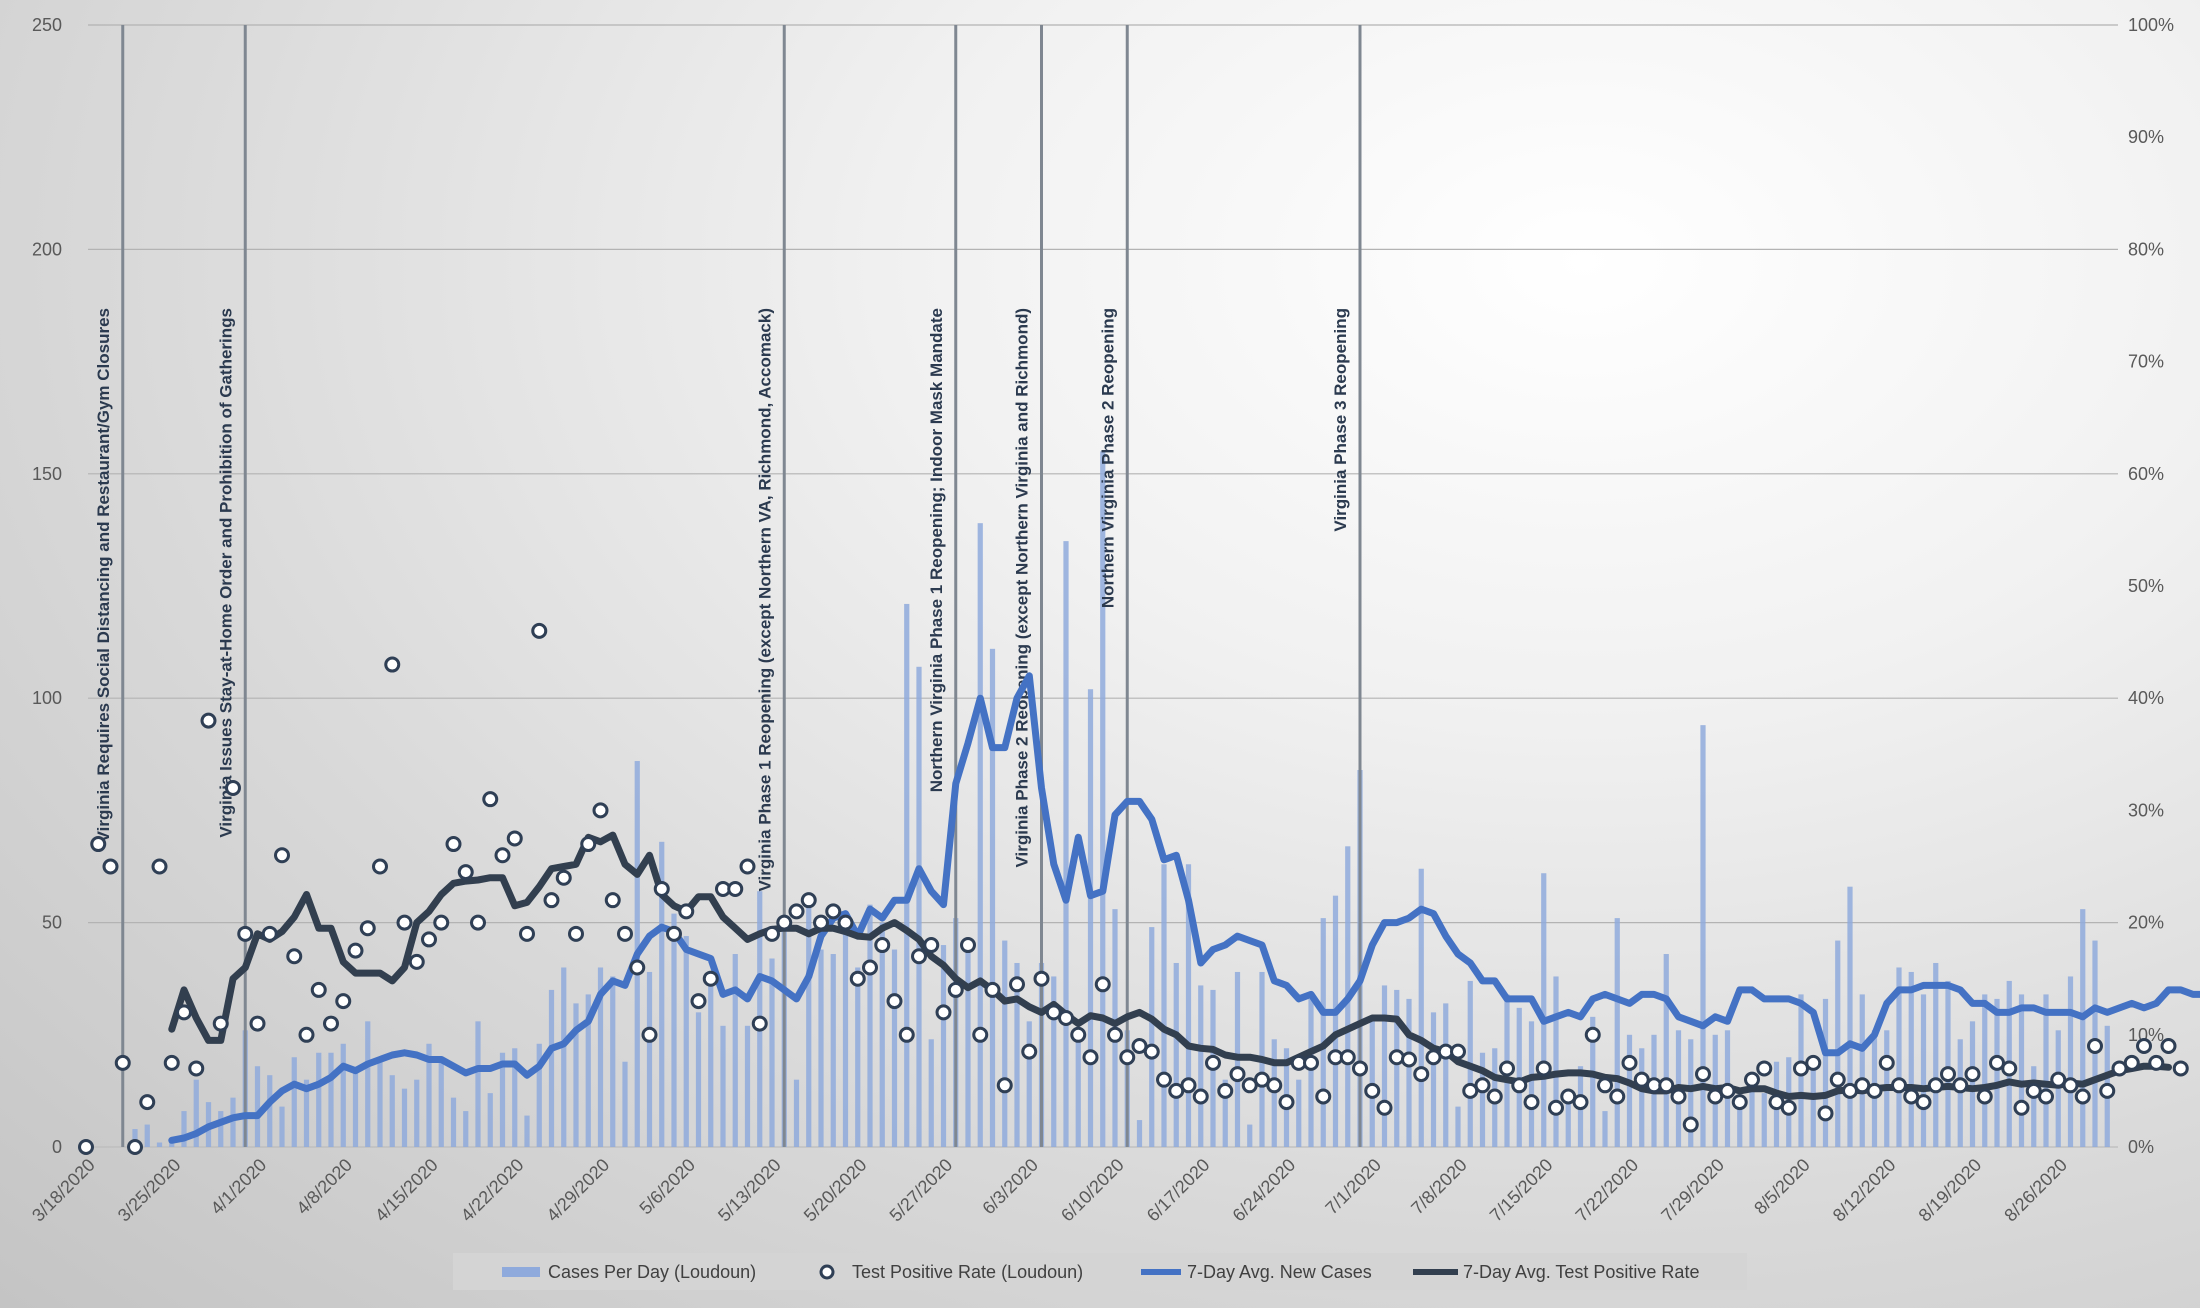  What do you see at coordinates (967, 1272) in the screenshot?
I see `legend-label: Test Positive Rate (Loudoun)` at bounding box center [967, 1272].